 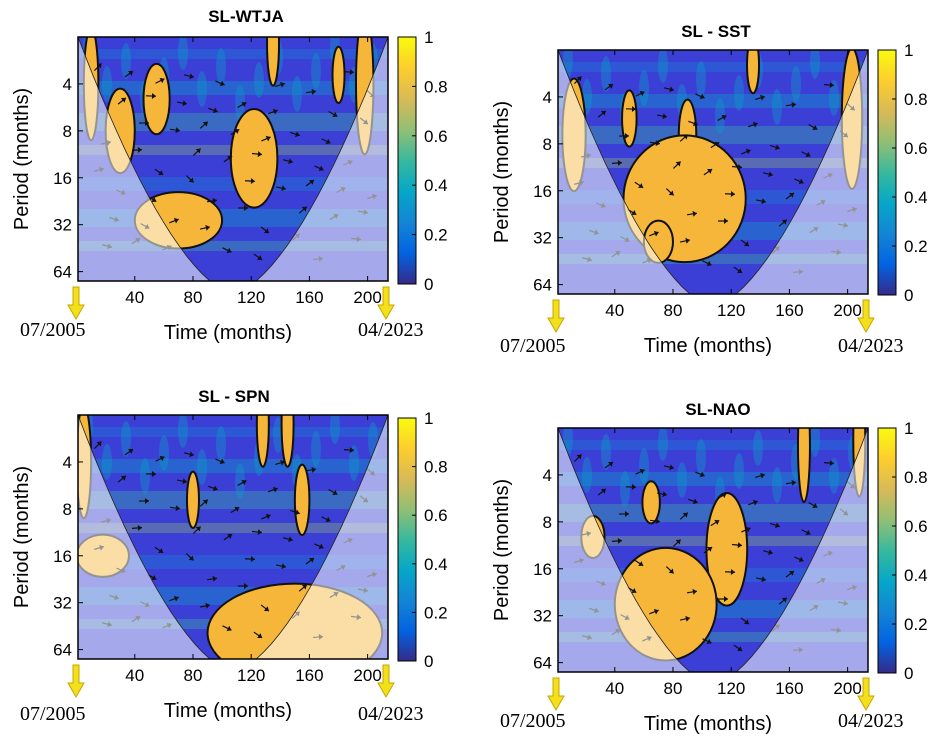 What do you see at coordinates (22, 159) in the screenshot?
I see `y-axis-label: Period (months)` at bounding box center [22, 159].